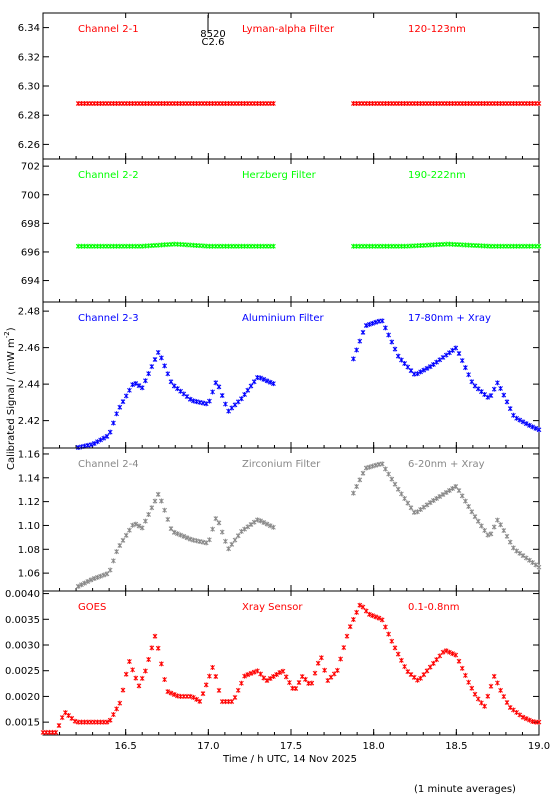 The width and height of the screenshot is (550, 800). I want to click on y-tick-label: 694, so click(30, 281).